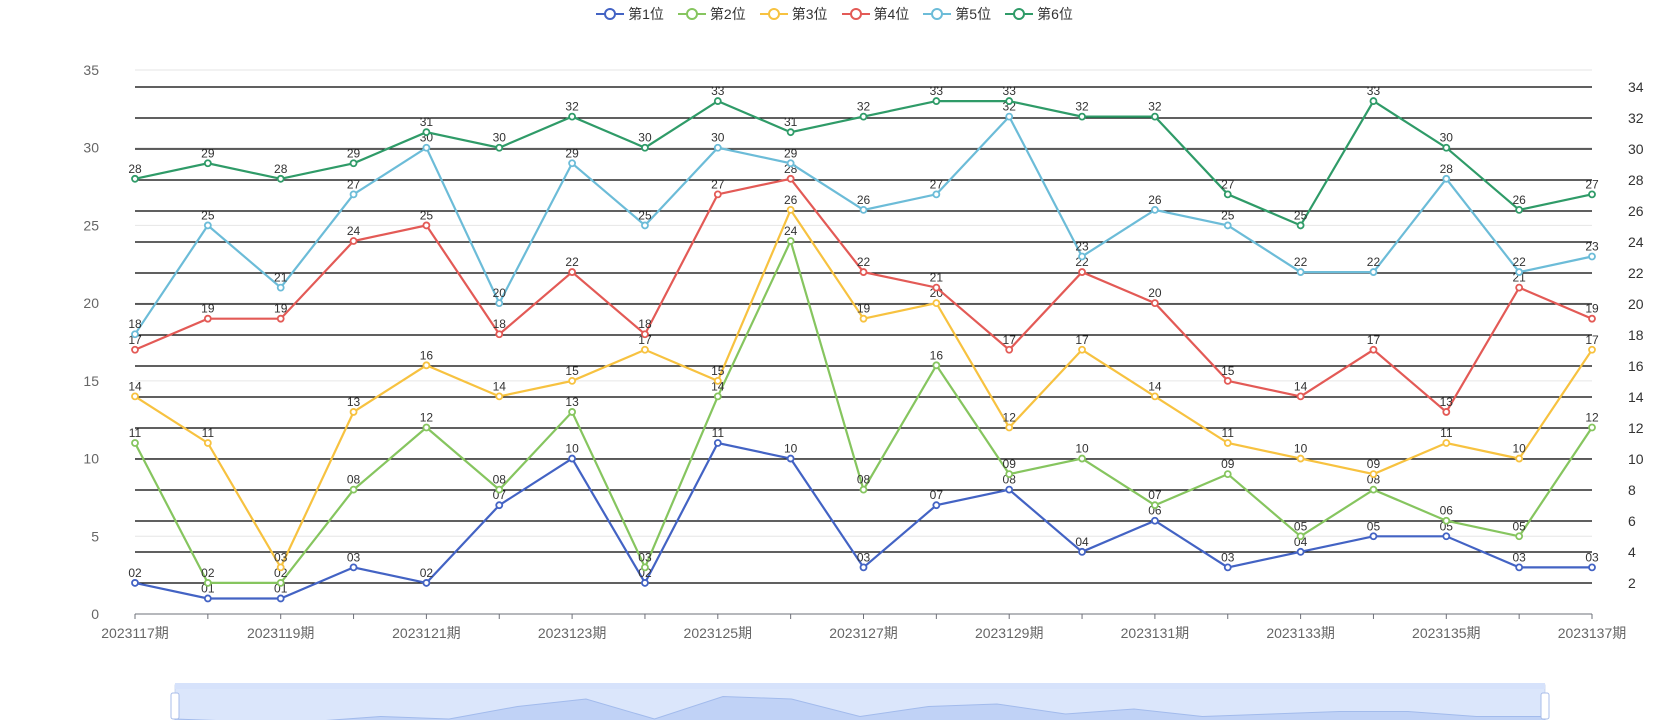 The width and height of the screenshot is (1669, 720). Describe the element at coordinates (793, 14) in the screenshot. I see `legend-item-3: 第3位` at that location.